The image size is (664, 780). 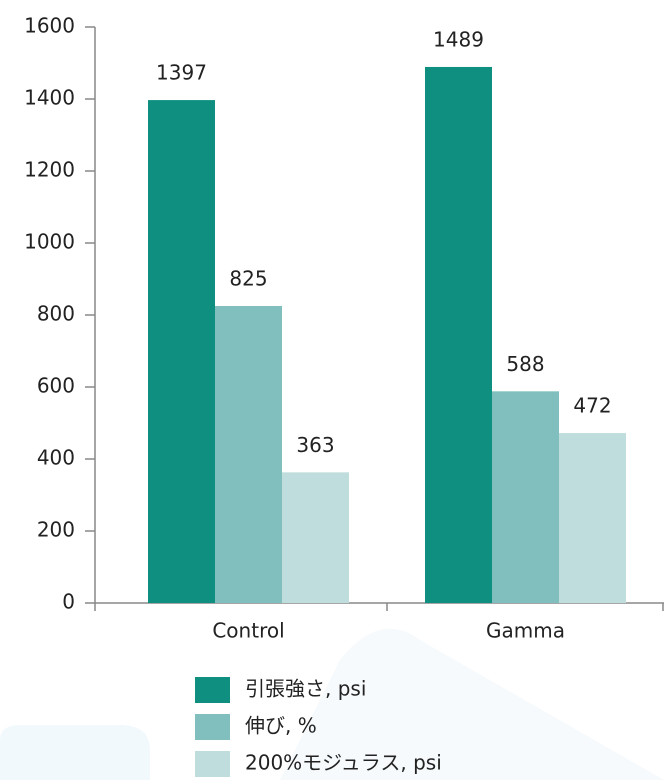 What do you see at coordinates (592, 406) in the screenshot?
I see `value-label: 472` at bounding box center [592, 406].